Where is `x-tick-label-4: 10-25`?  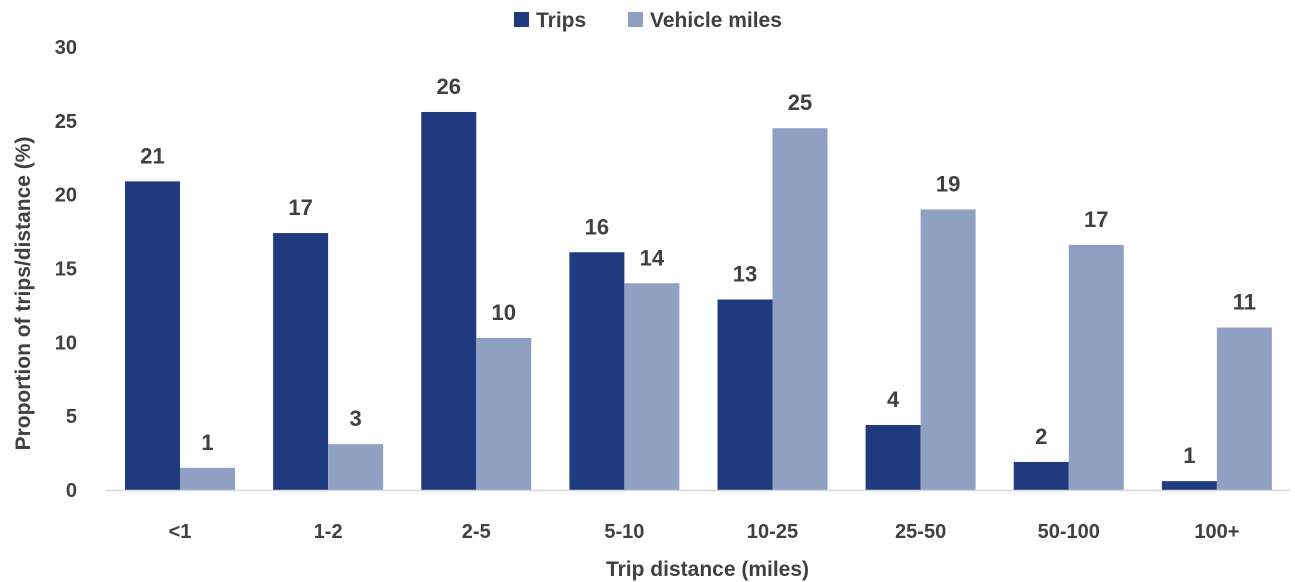
x-tick-label-4: 10-25 is located at coordinates (772, 532).